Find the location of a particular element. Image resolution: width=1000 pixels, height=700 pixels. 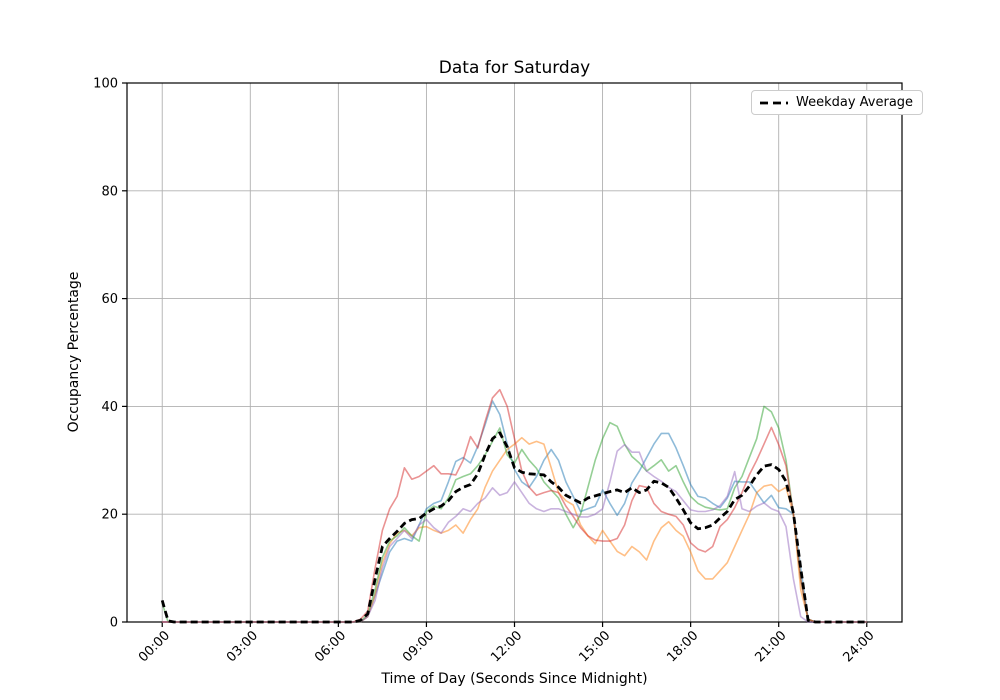

legend-dash-sample-icon is located at coordinates (774, 102).